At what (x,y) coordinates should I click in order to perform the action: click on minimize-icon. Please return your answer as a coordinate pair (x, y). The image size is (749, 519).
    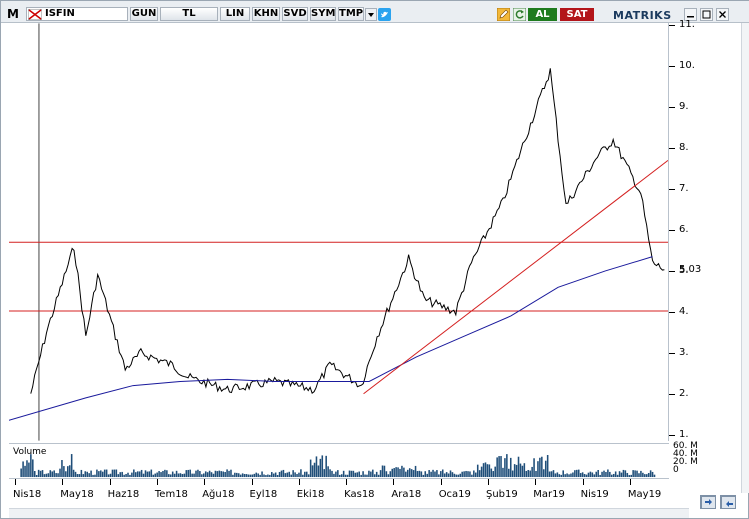
    Looking at the image, I should click on (690, 14).